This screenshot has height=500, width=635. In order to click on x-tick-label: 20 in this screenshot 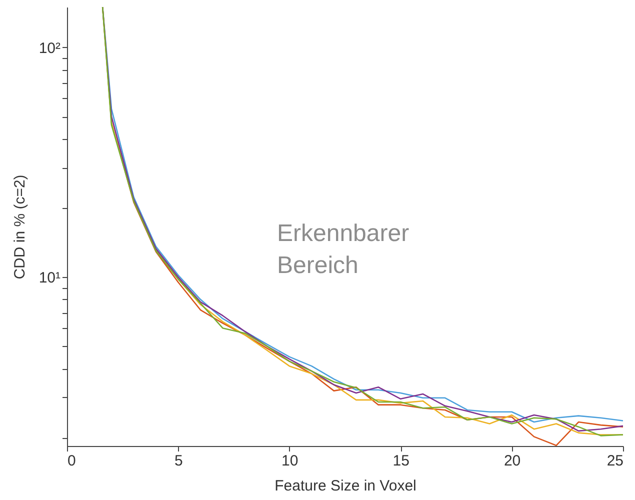, I will do `click(512, 461)`.